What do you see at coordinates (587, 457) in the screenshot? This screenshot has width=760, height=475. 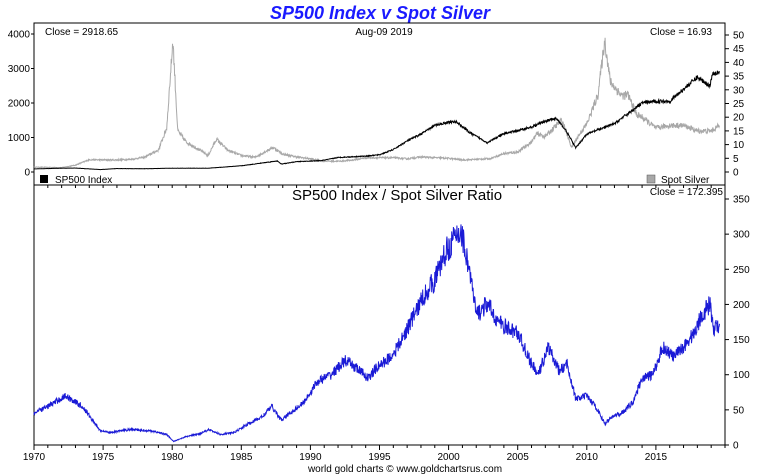 I see `x-tick-label: 2010` at bounding box center [587, 457].